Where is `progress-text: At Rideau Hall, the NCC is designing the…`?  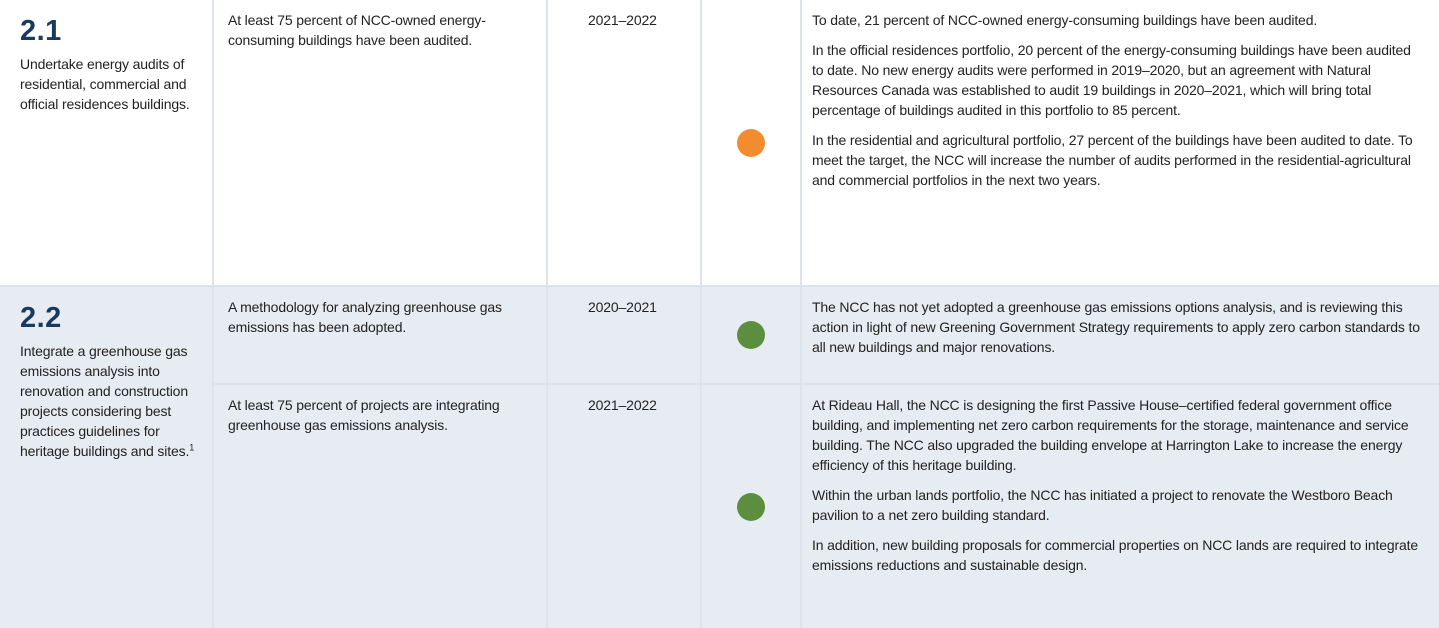 progress-text: At Rideau Hall, the NCC is designing the… is located at coordinates (1110, 435).